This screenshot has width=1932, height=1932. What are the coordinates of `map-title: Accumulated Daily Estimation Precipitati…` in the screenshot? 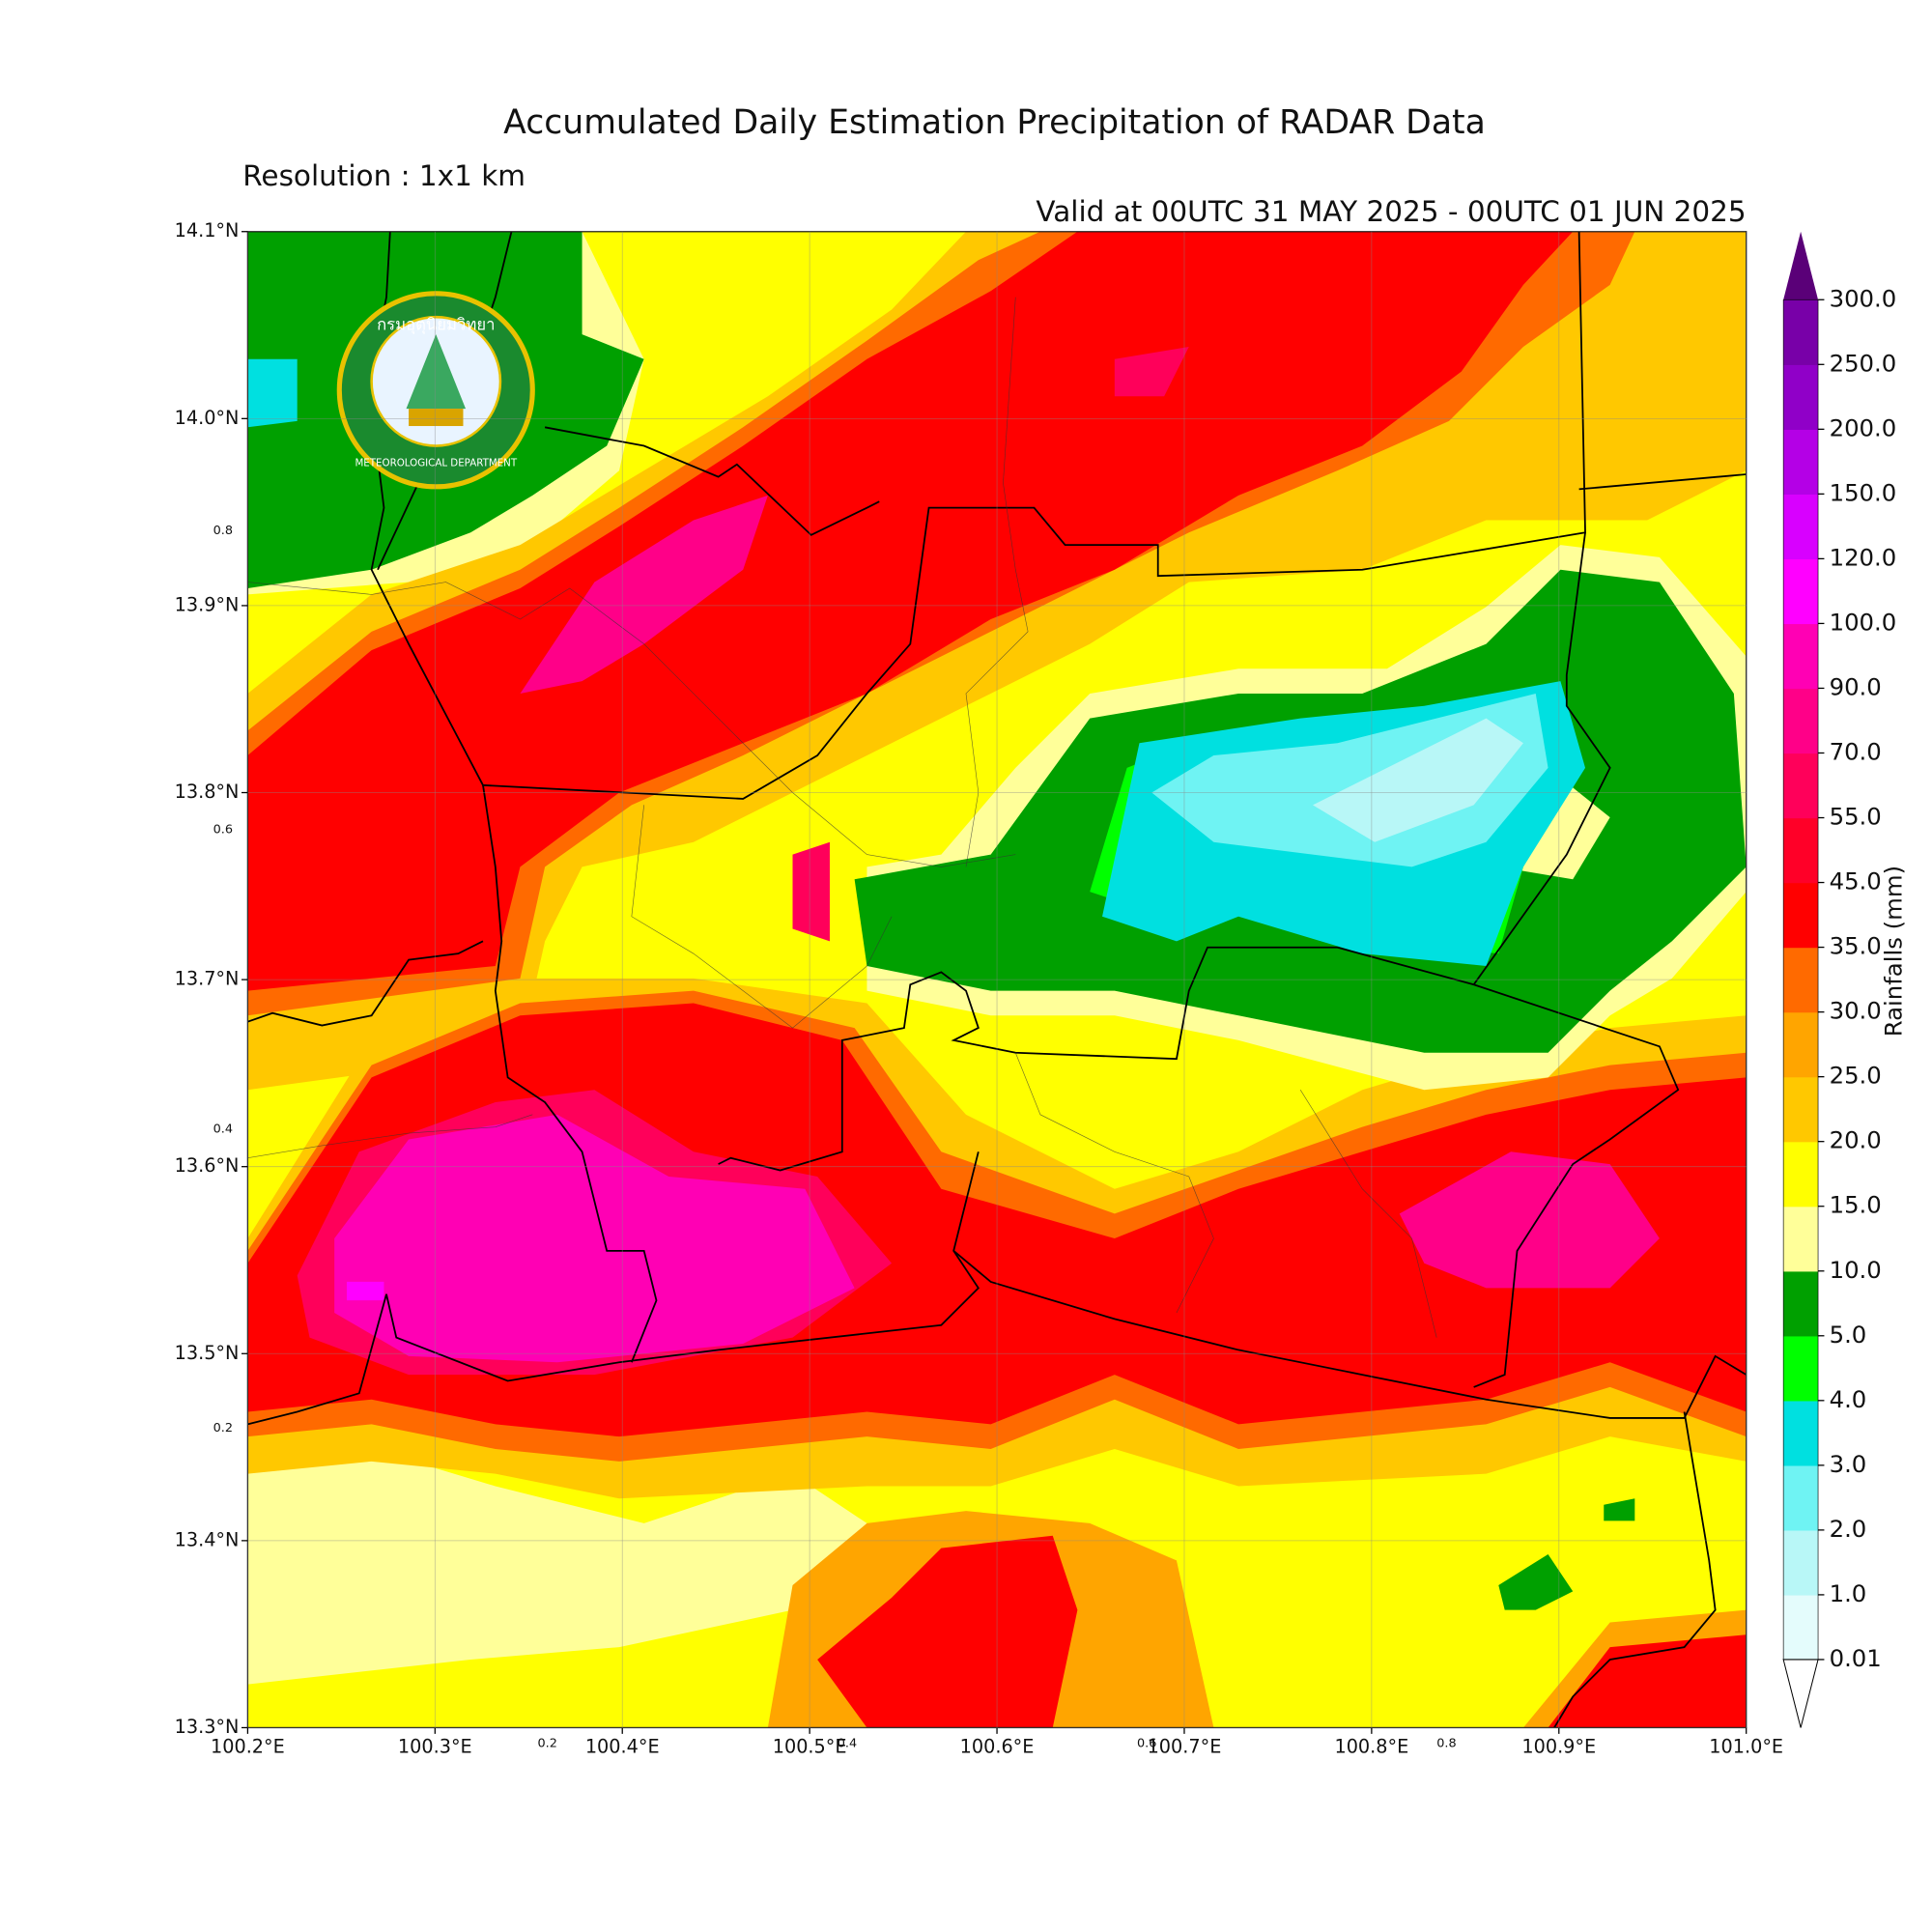 It's located at (995, 122).